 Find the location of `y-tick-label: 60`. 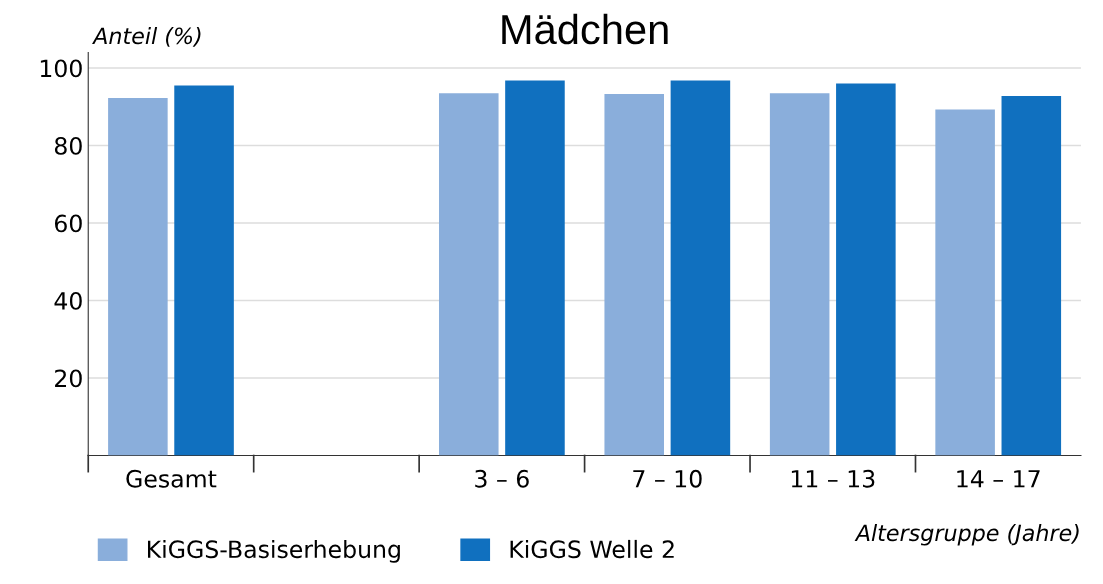

y-tick-label: 60 is located at coordinates (68, 223).